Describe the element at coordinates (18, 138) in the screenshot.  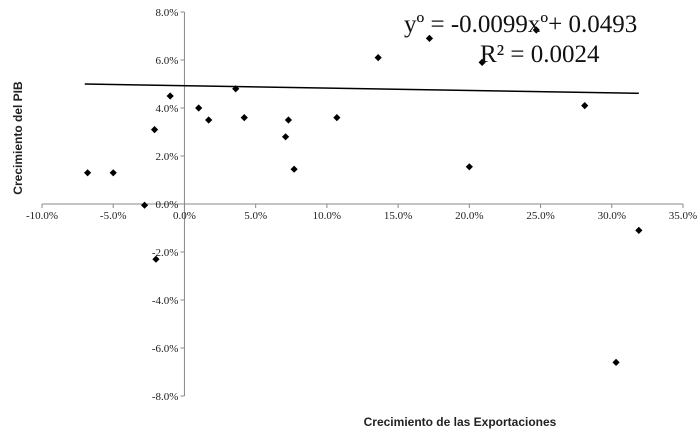
I see `y-axis-title: Crecimiento del PIB` at that location.